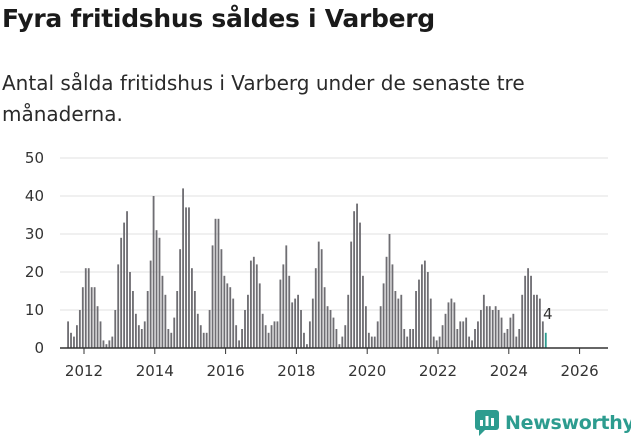 This screenshot has width=631, height=439. What do you see at coordinates (34, 196) in the screenshot?
I see `y-tick-label: 40` at bounding box center [34, 196].